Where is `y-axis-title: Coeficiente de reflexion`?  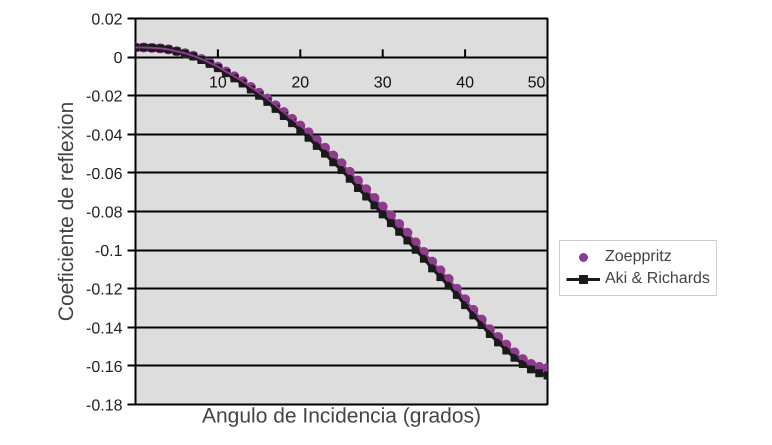 y-axis-title: Coeficiente de reflexion is located at coordinates (66, 212).